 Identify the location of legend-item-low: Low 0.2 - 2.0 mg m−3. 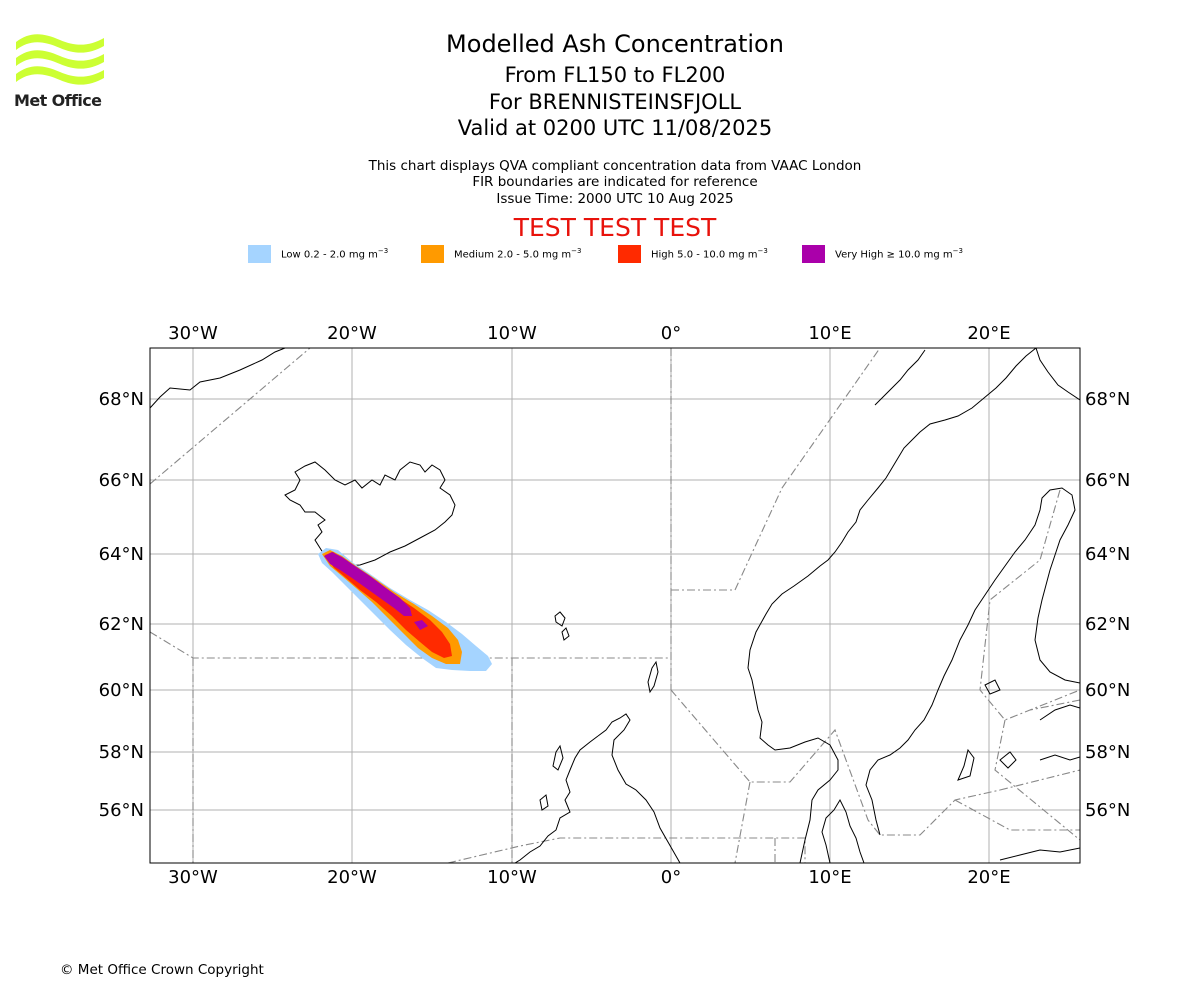
(318, 254).